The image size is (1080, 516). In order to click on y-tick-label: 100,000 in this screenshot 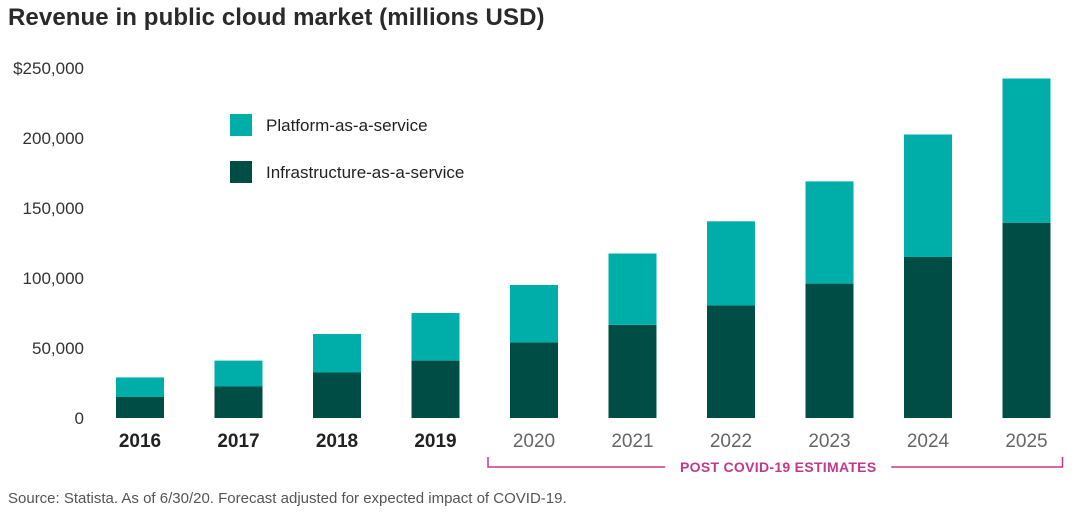, I will do `click(53, 278)`.